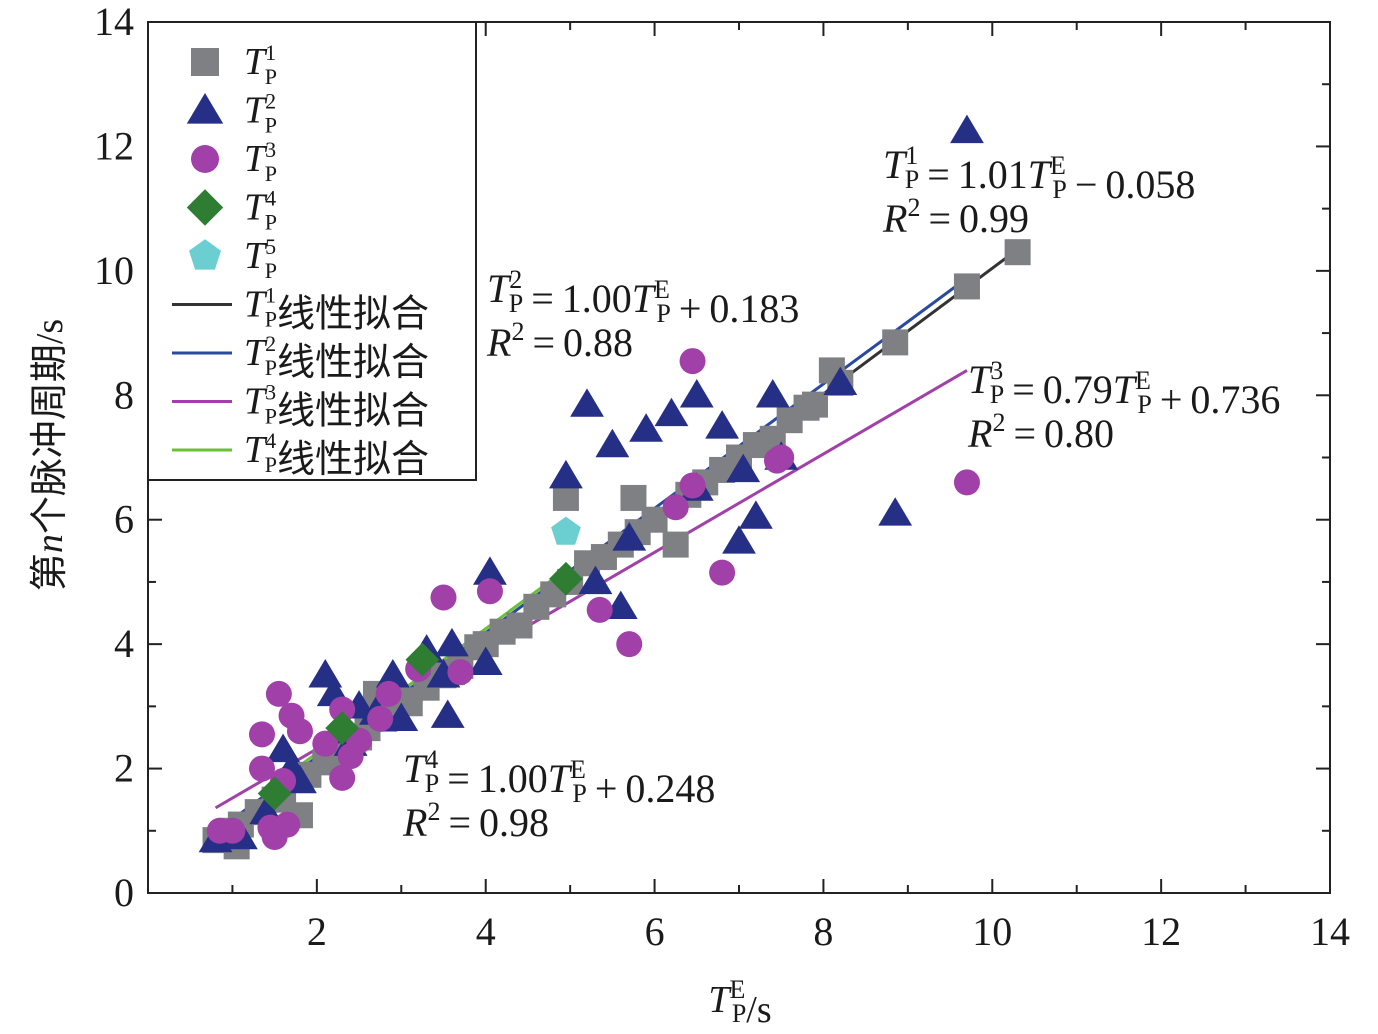 The height and width of the screenshot is (1034, 1378). What do you see at coordinates (955, 217) in the screenshot?
I see `r-squared-1: R2 = 0.99` at bounding box center [955, 217].